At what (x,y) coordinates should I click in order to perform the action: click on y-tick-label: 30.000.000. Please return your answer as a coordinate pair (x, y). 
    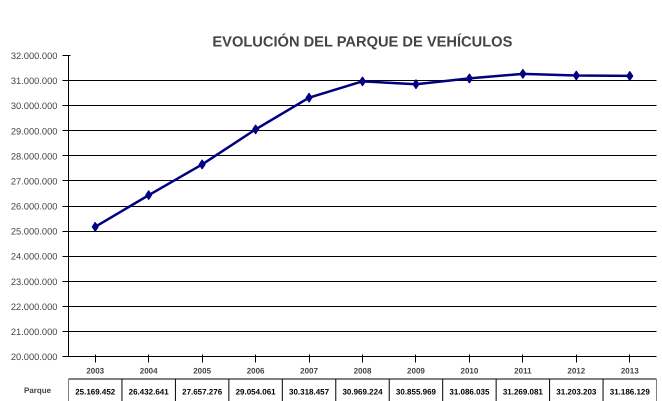
    Looking at the image, I should click on (34, 106).